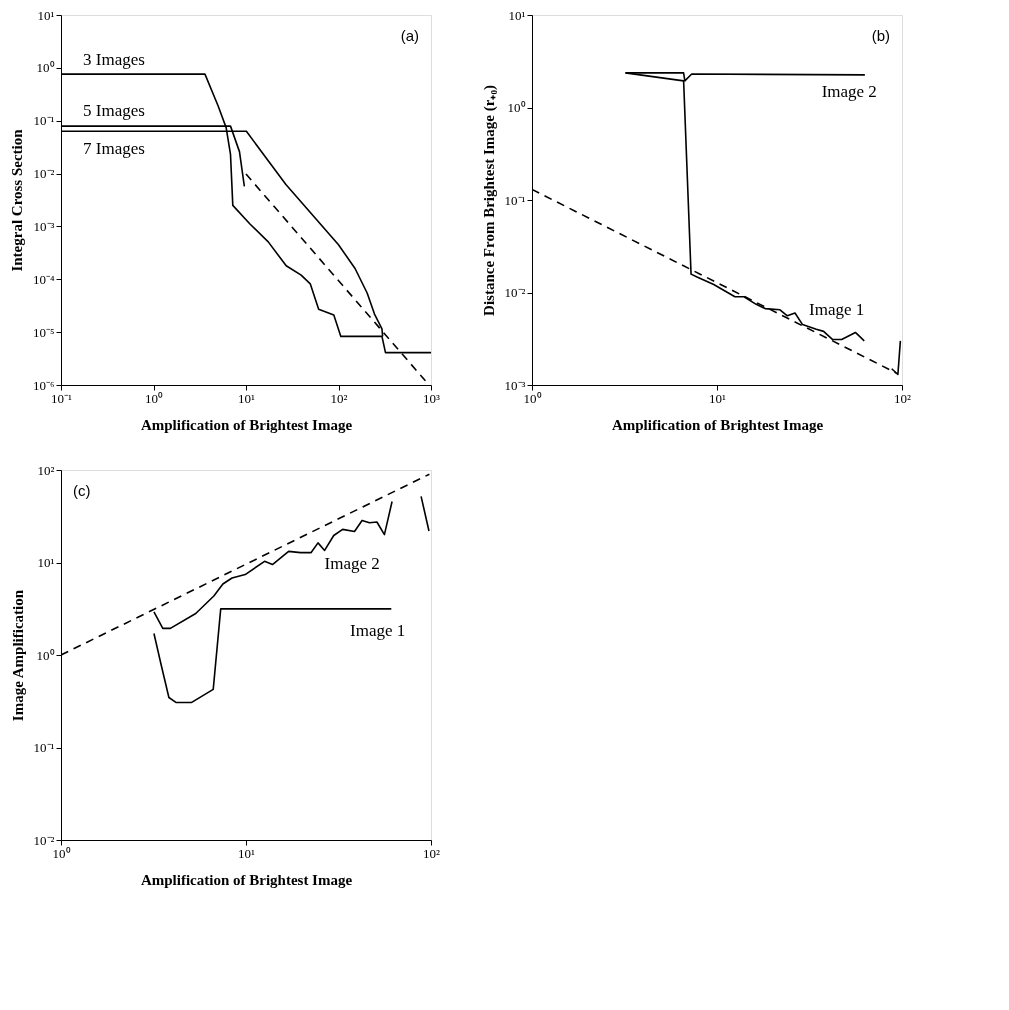 This screenshot has width=1009, height=1010. I want to click on y-tick-label: 10², so click(46, 470).